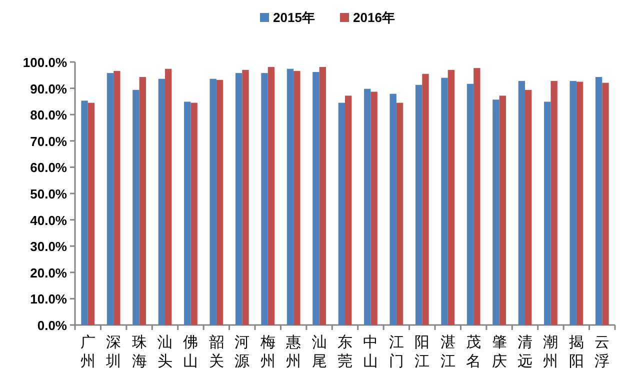  What do you see at coordinates (602, 352) in the screenshot?
I see `x-tick-label: 云浮` at bounding box center [602, 352].